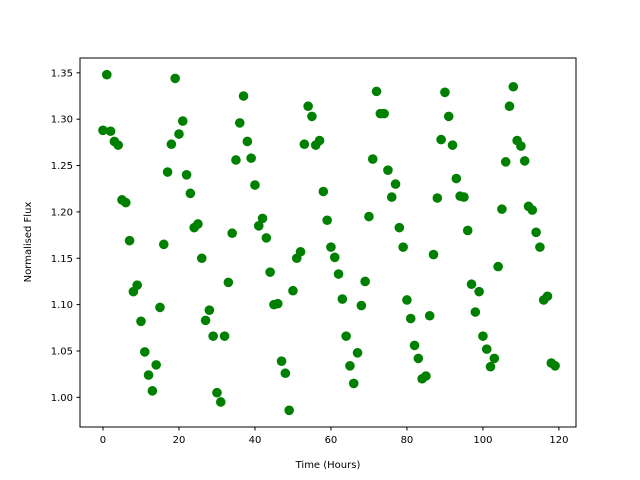 This screenshot has width=640, height=480. What do you see at coordinates (407, 440) in the screenshot?
I see `x-tick-label: 80` at bounding box center [407, 440].